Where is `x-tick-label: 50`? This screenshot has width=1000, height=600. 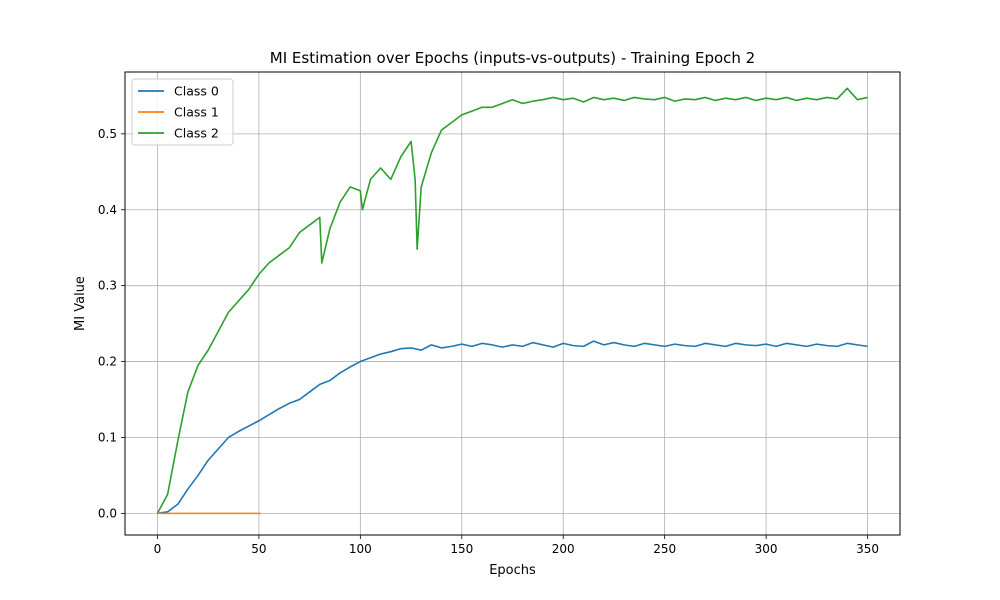 x-tick-label: 50 is located at coordinates (258, 549).